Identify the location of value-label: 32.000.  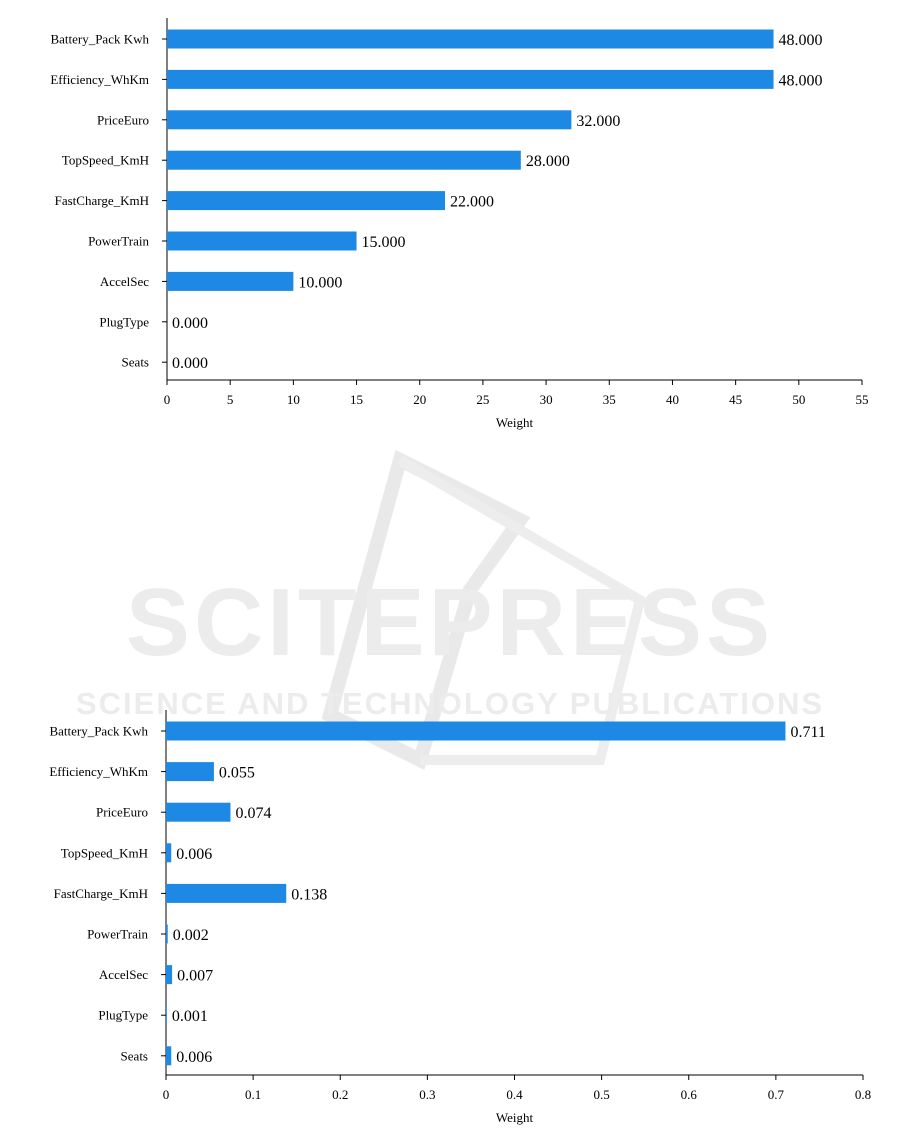
(598, 121).